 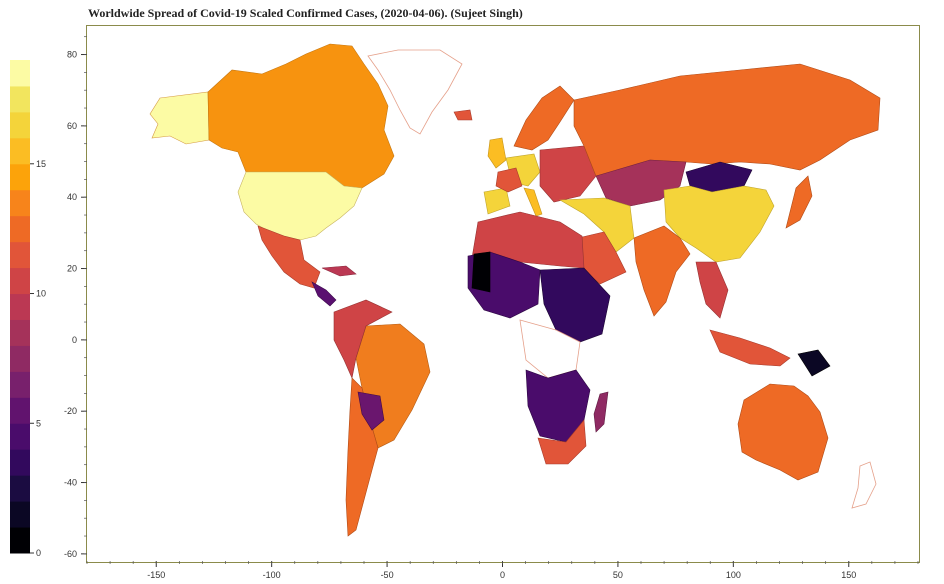 I want to click on y-tick-label: 60, so click(x=72, y=126).